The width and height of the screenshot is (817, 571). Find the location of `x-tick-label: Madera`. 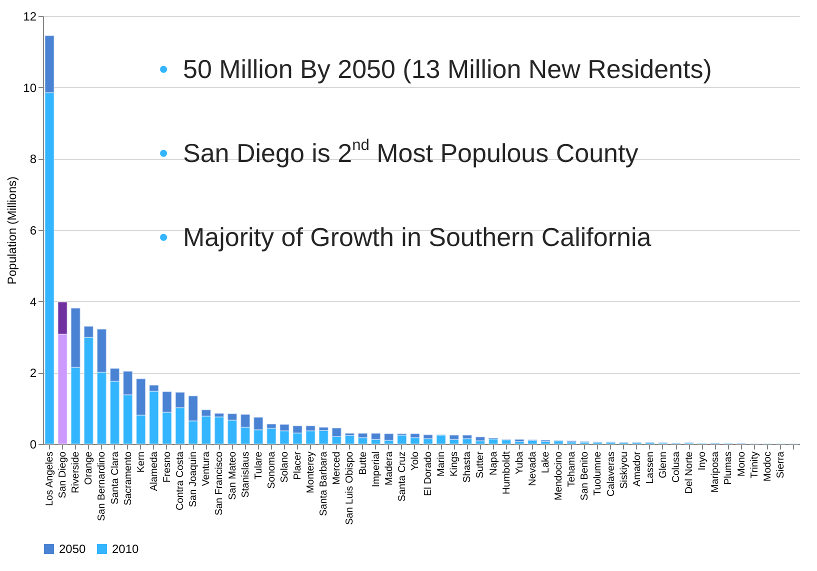

x-tick-label: Madera is located at coordinates (389, 468).